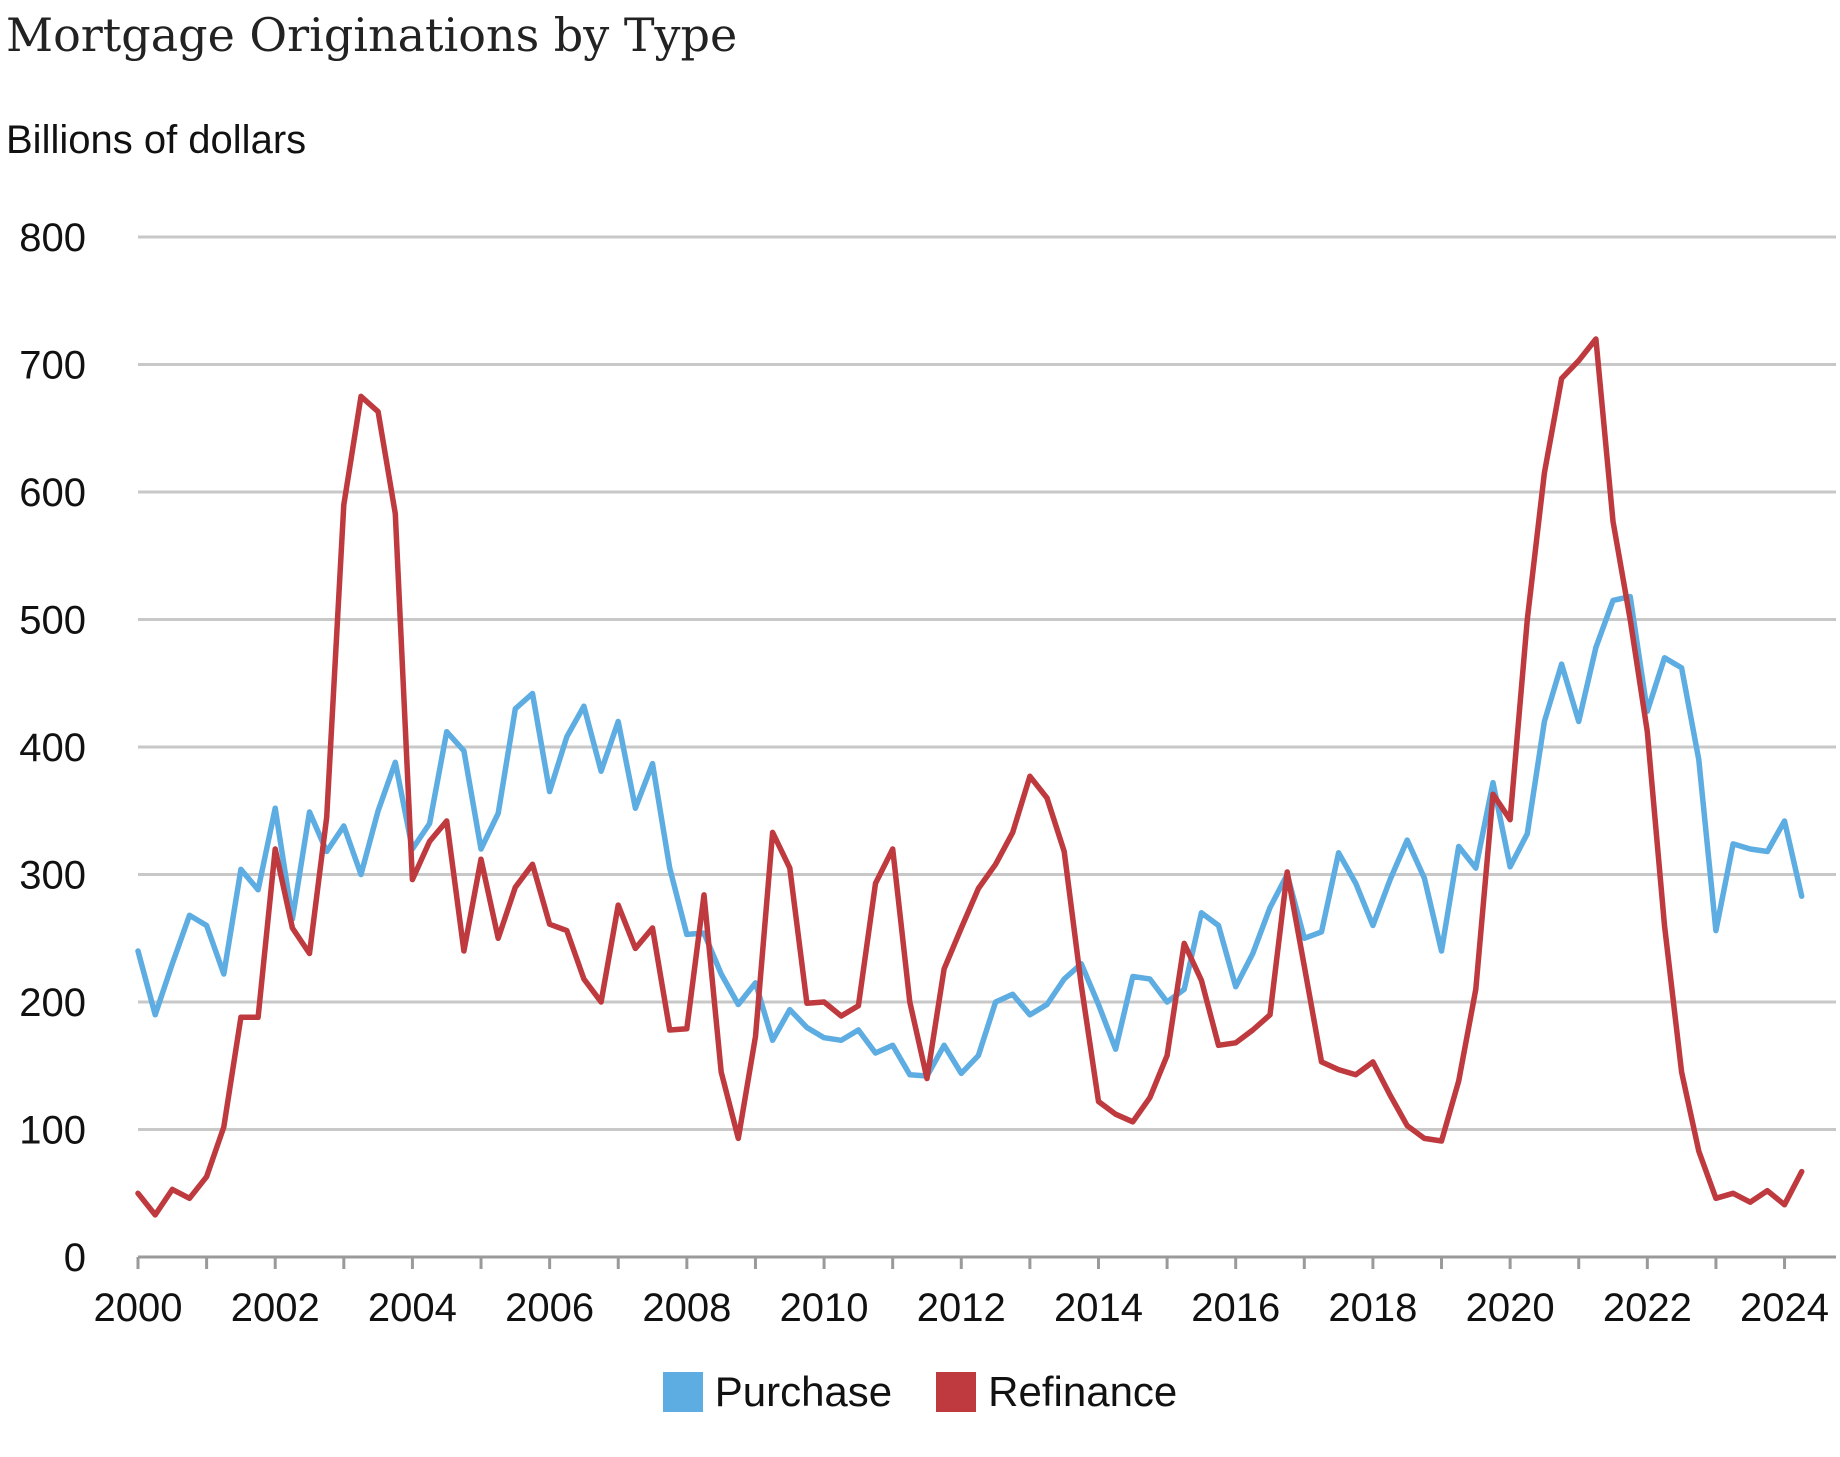 This screenshot has width=1840, height=1457. What do you see at coordinates (52, 621) in the screenshot?
I see `y-tick-label: 500` at bounding box center [52, 621].